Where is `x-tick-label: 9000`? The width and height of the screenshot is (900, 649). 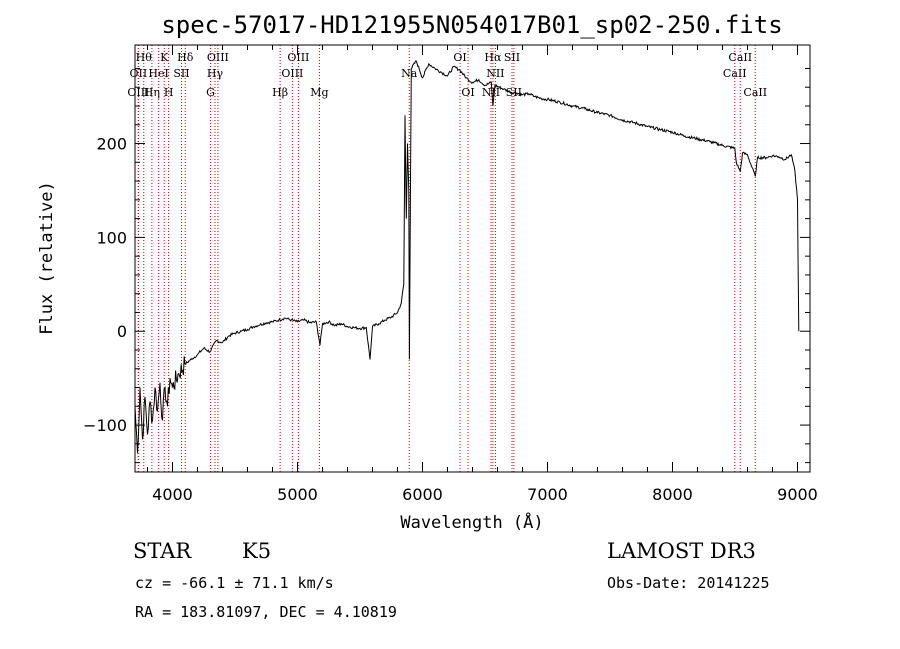 x-tick-label: 9000 is located at coordinates (797, 494).